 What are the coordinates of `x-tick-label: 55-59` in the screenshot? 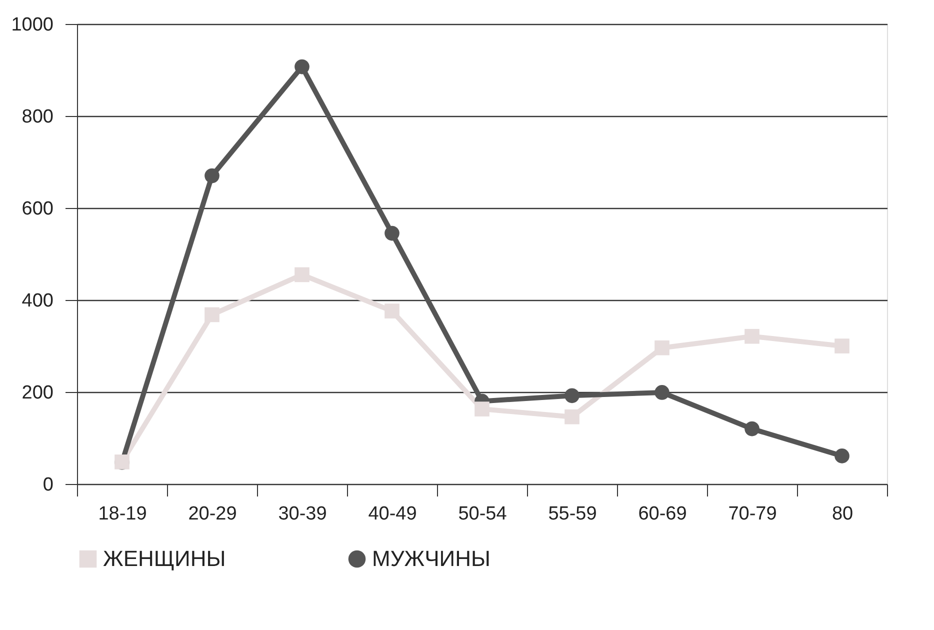 It's located at (572, 514).